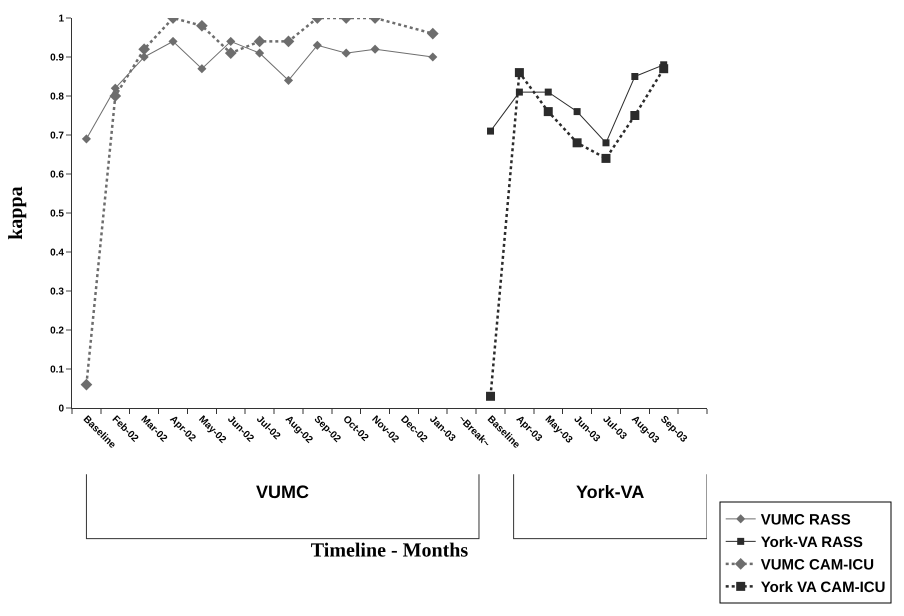 This screenshot has width=904, height=616. Describe the element at coordinates (16, 213) in the screenshot. I see `y-axis-title: kappa` at that location.